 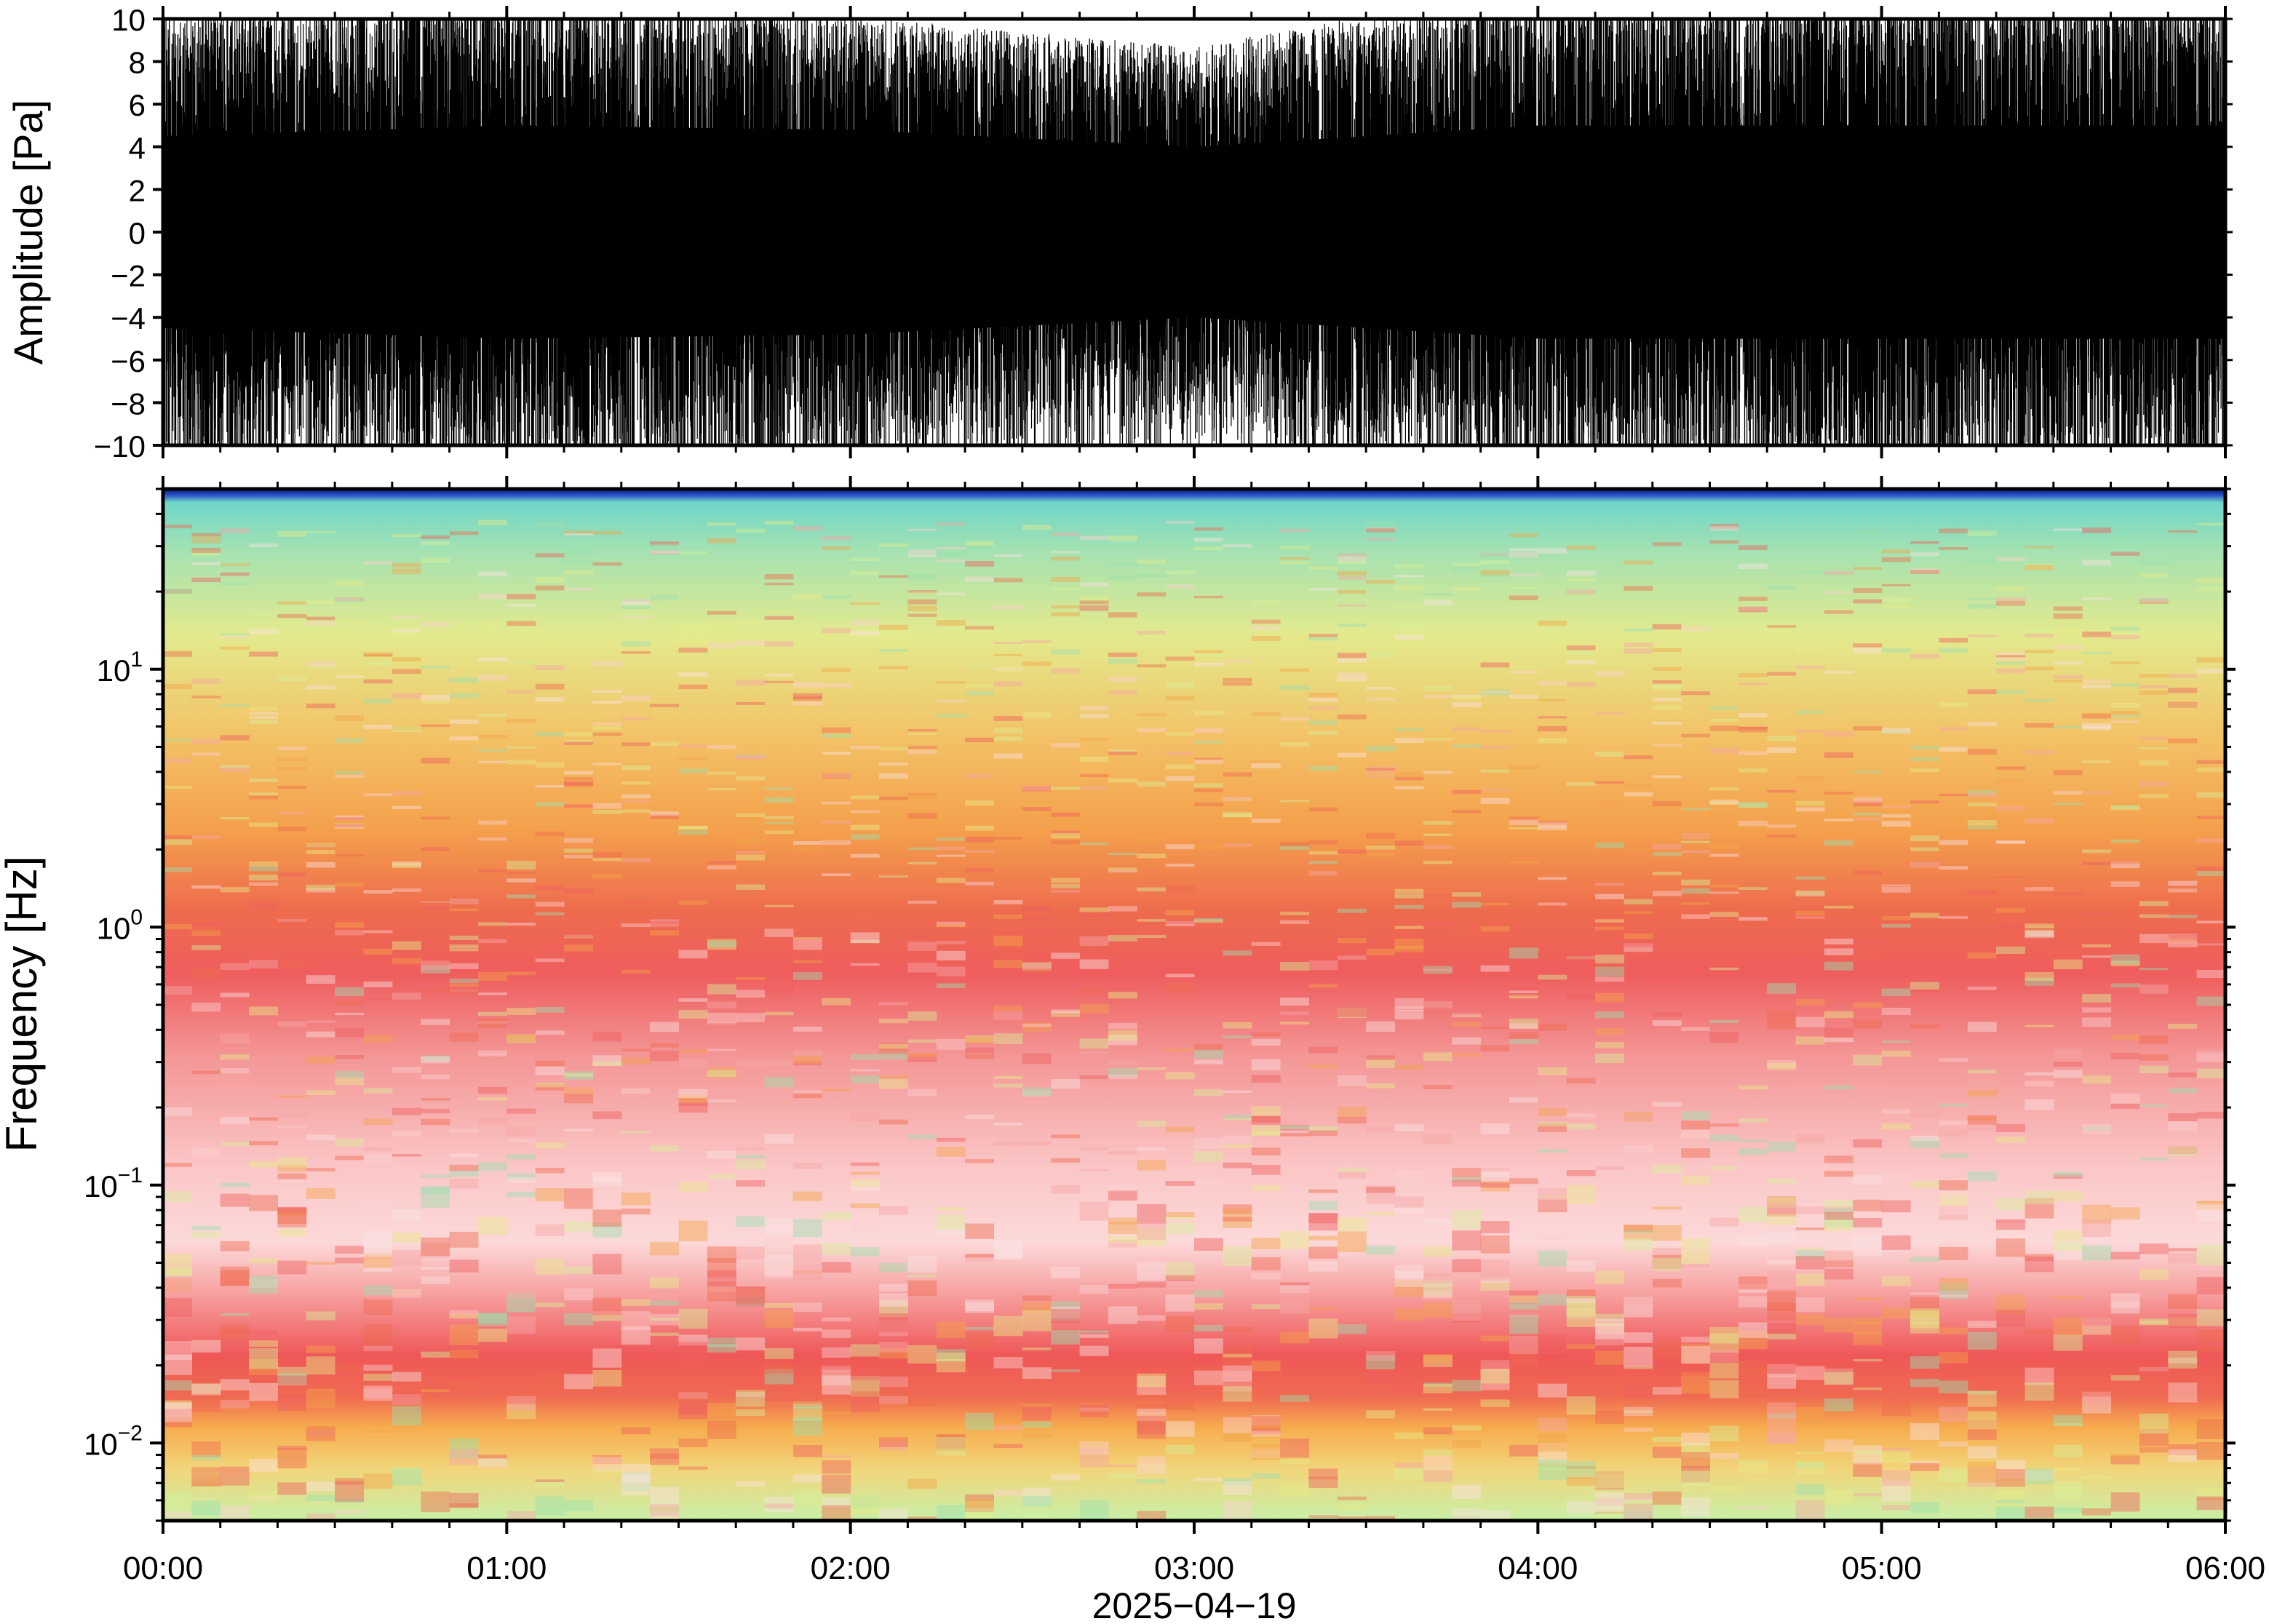 What do you see at coordinates (128, 318) in the screenshot?
I see `waveform-y-tick-label: −4` at bounding box center [128, 318].